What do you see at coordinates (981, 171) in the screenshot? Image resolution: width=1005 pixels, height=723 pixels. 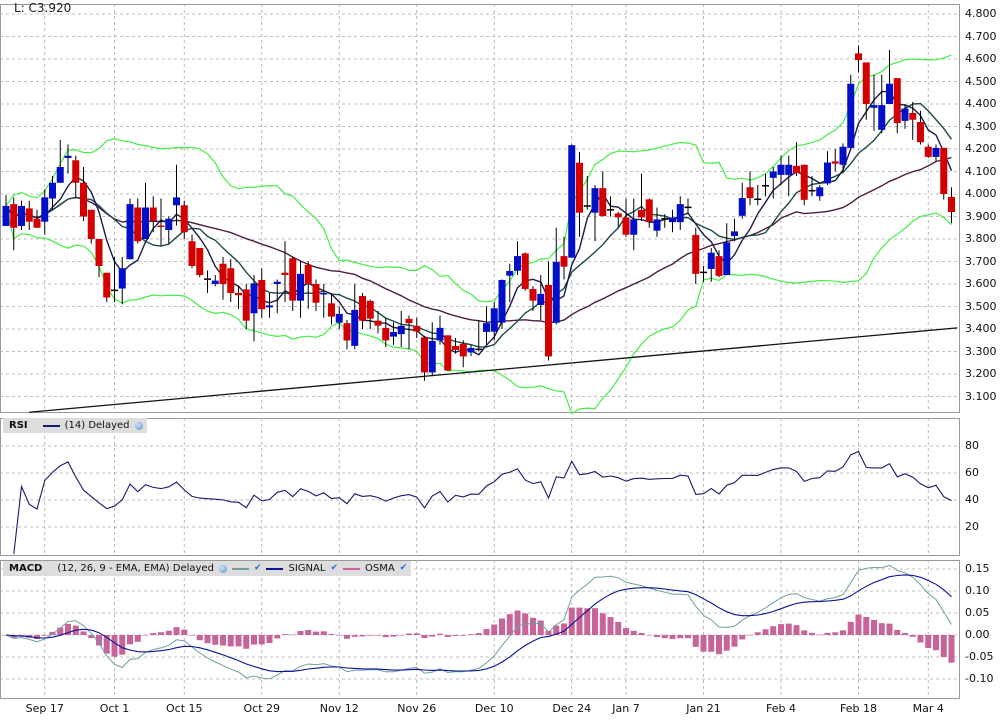 I see `price-axis-tick: 4.100` at bounding box center [981, 171].